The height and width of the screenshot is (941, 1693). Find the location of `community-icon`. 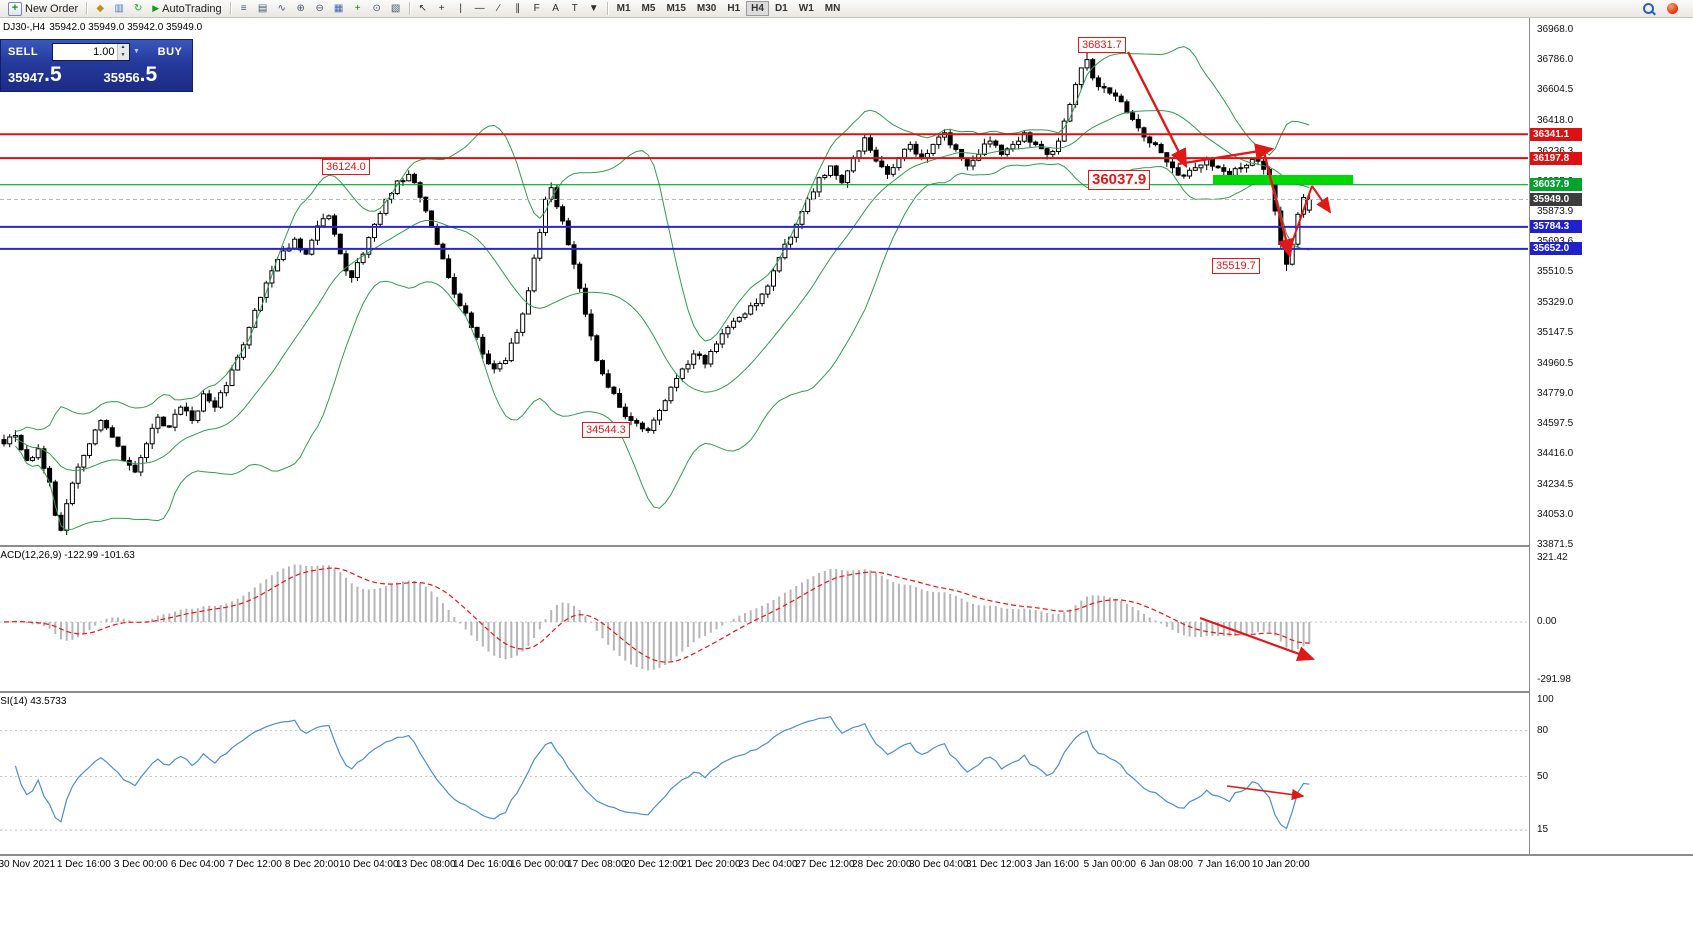

community-icon is located at coordinates (1672, 8).